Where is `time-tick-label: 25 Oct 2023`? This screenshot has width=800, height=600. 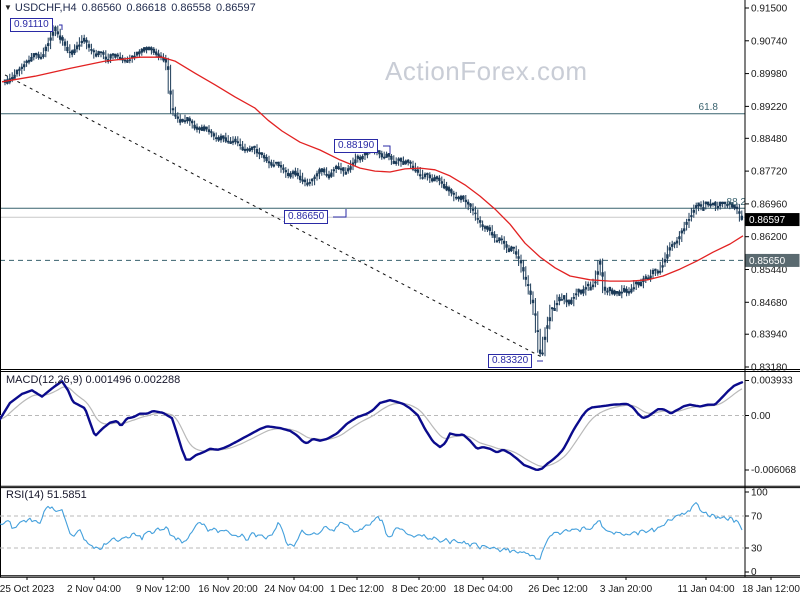 time-tick-label: 25 Oct 2023 is located at coordinates (27, 589).